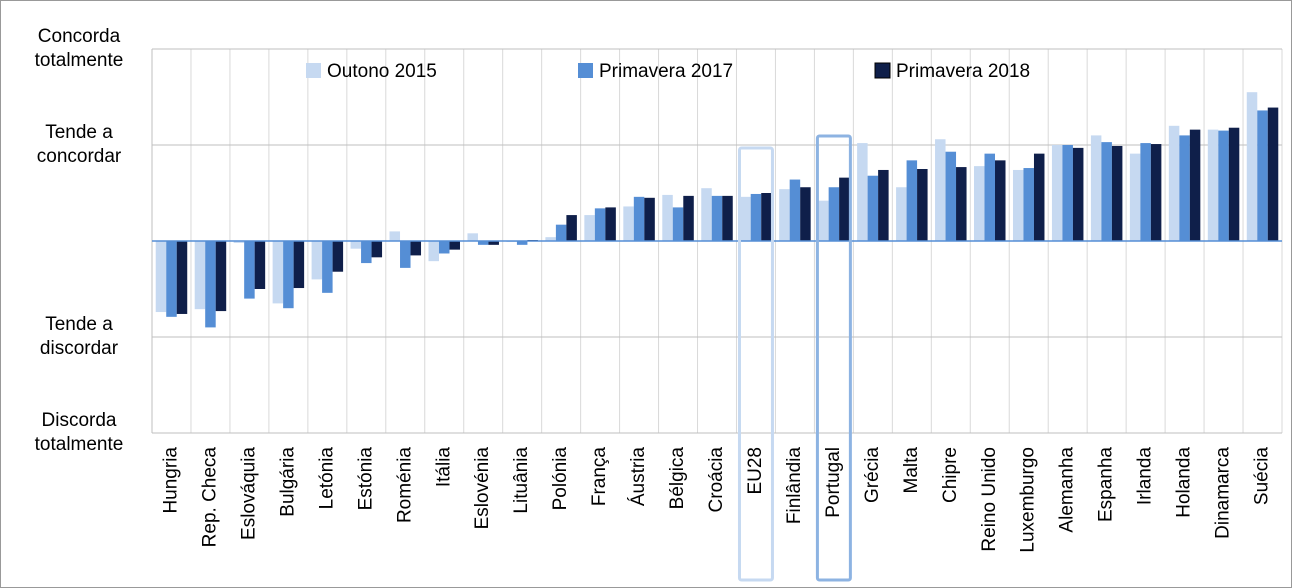 The width and height of the screenshot is (1292, 588). Describe the element at coordinates (1262, 476) in the screenshot. I see `x-tick-label: Suécia` at that location.